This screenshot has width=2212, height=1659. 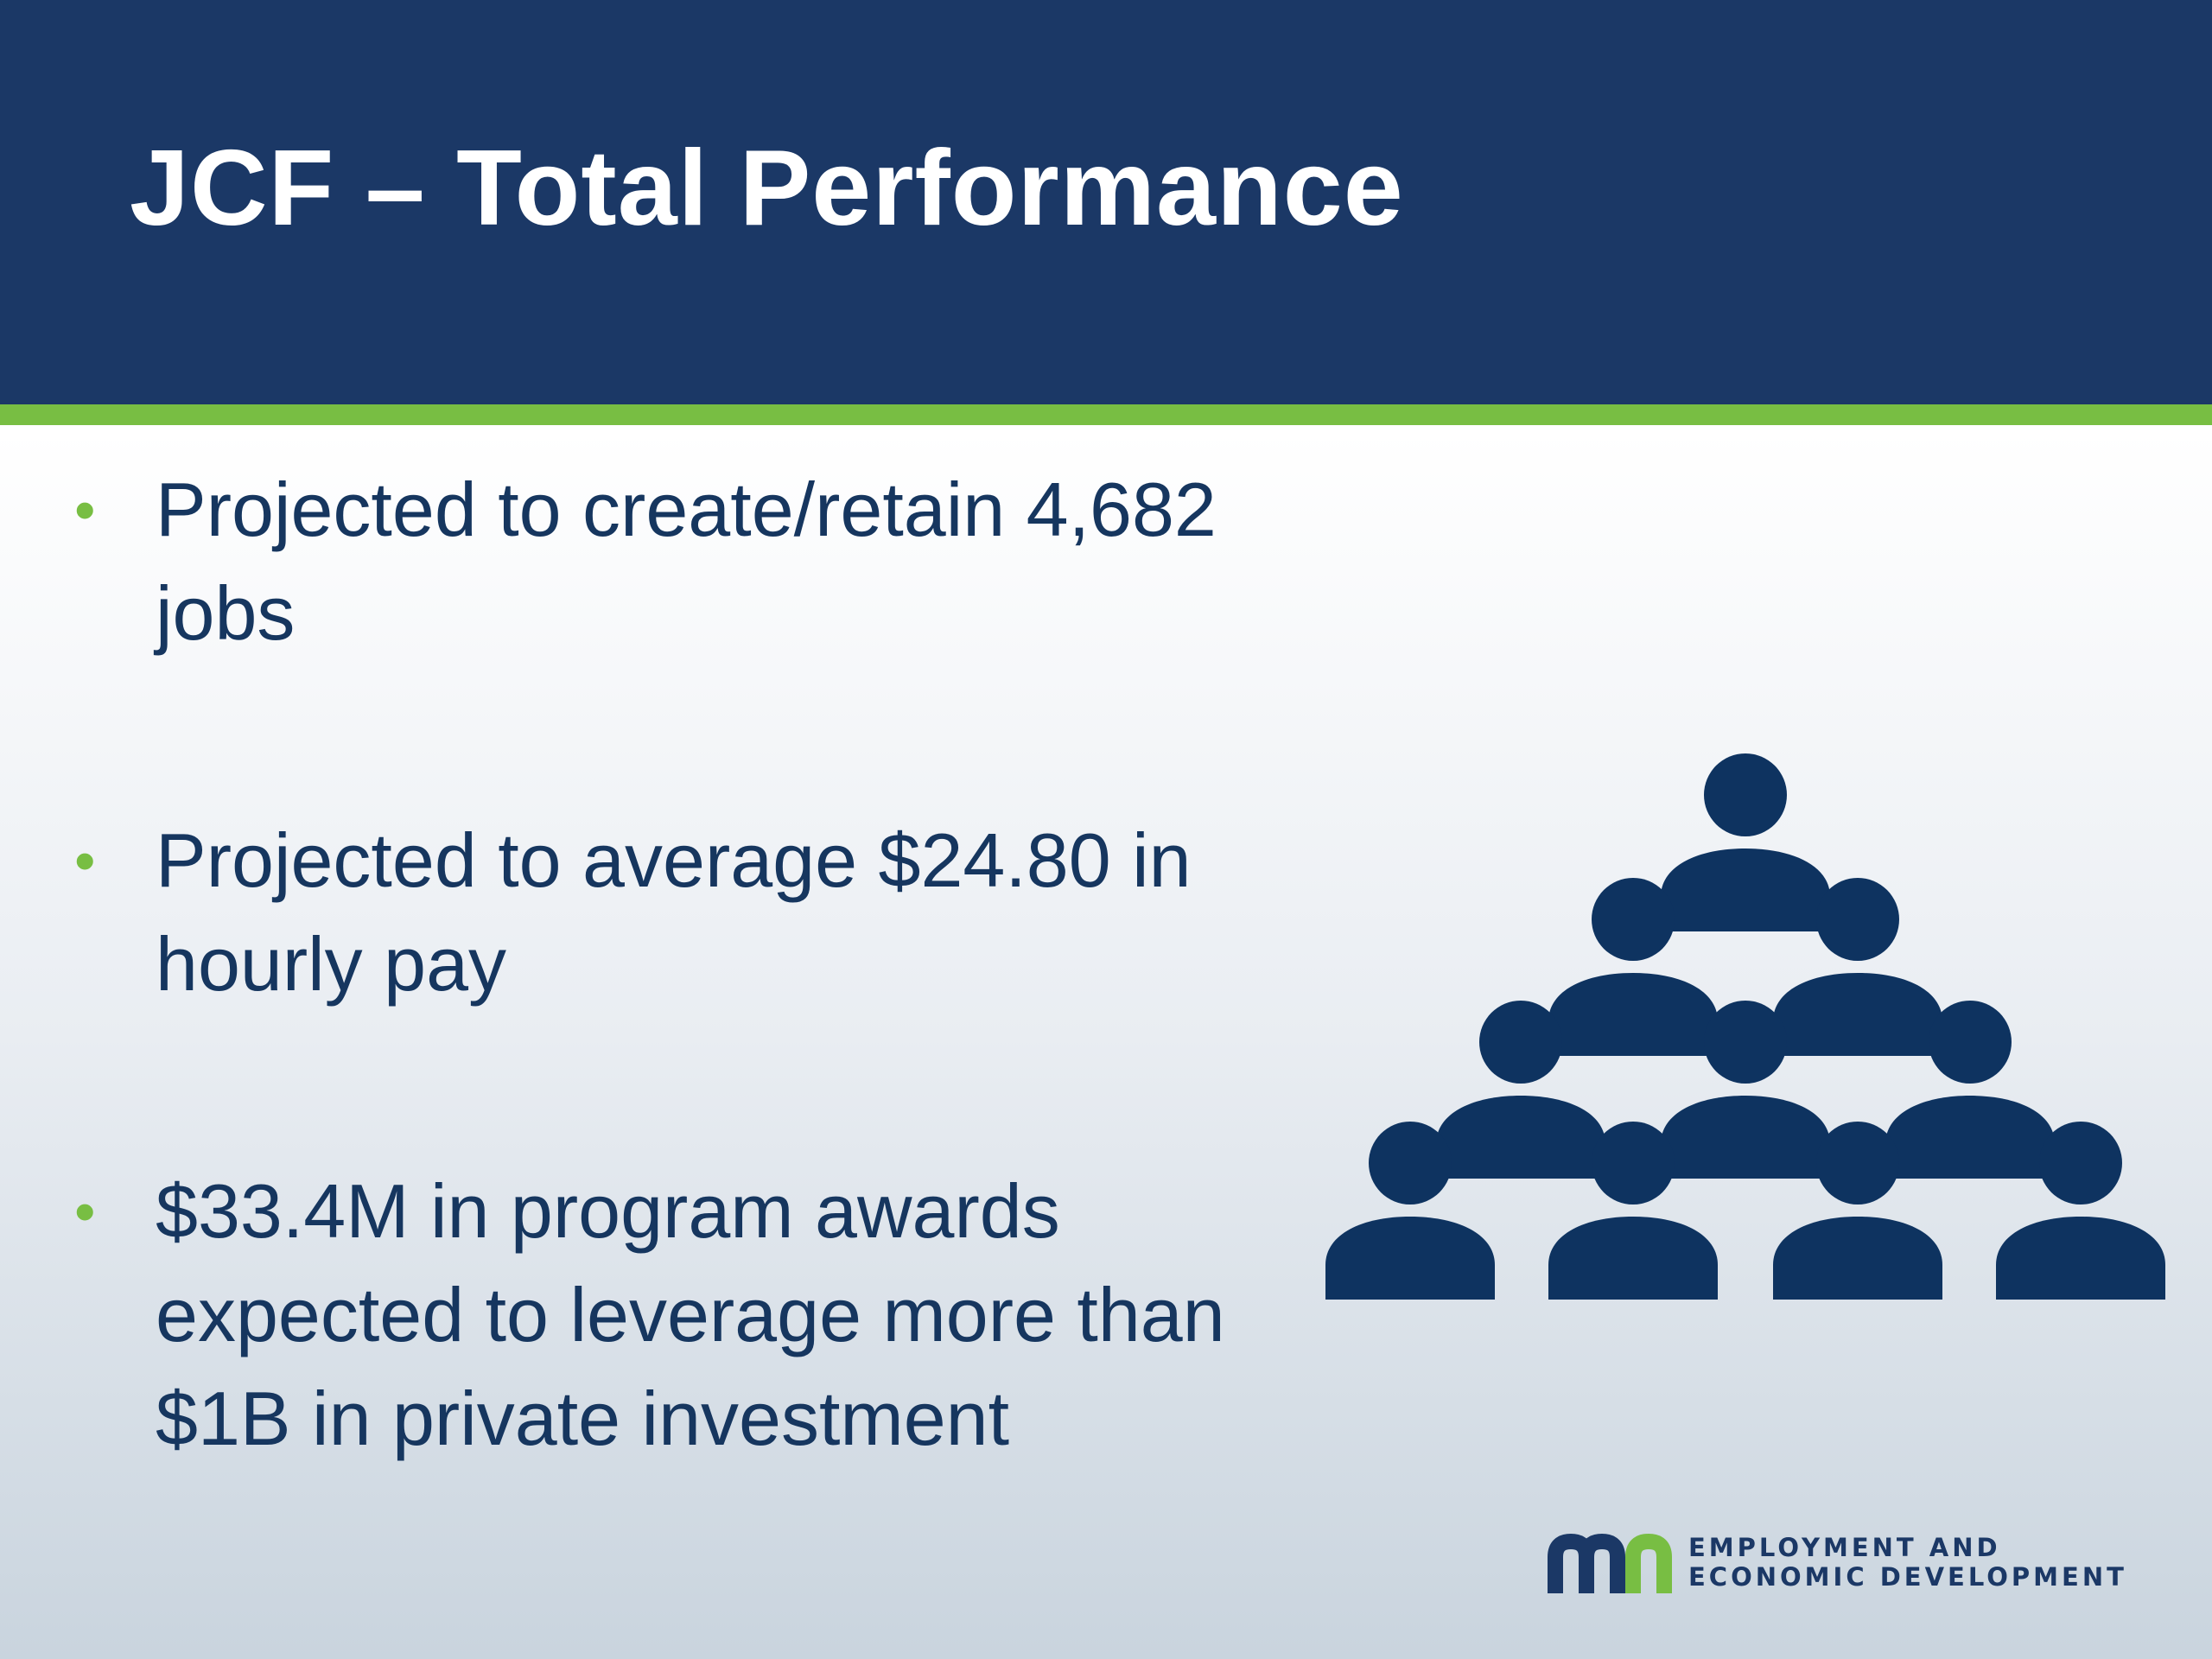 I want to click on deed-logo: EMPLOYMENT AND ECONOMIC DEVELOPMENT, so click(x=1849, y=1562).